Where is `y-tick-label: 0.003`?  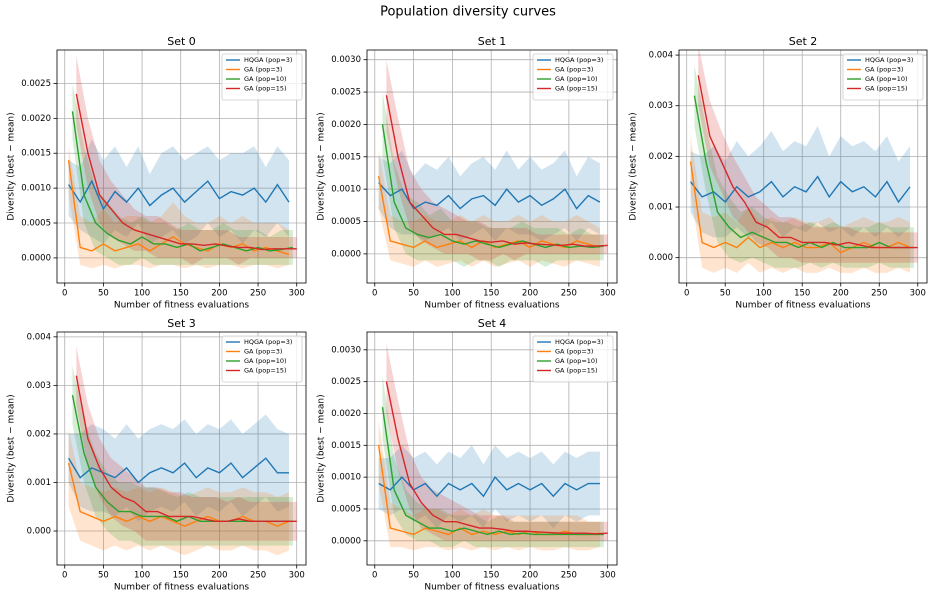 y-tick-label: 0.003 is located at coordinates (661, 106).